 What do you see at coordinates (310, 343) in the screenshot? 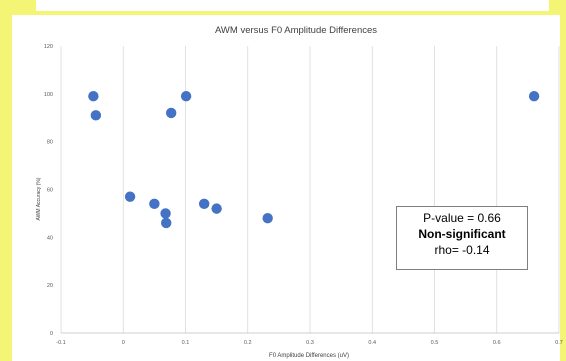
I see `x-tick-label-4: 0.3` at bounding box center [310, 343].